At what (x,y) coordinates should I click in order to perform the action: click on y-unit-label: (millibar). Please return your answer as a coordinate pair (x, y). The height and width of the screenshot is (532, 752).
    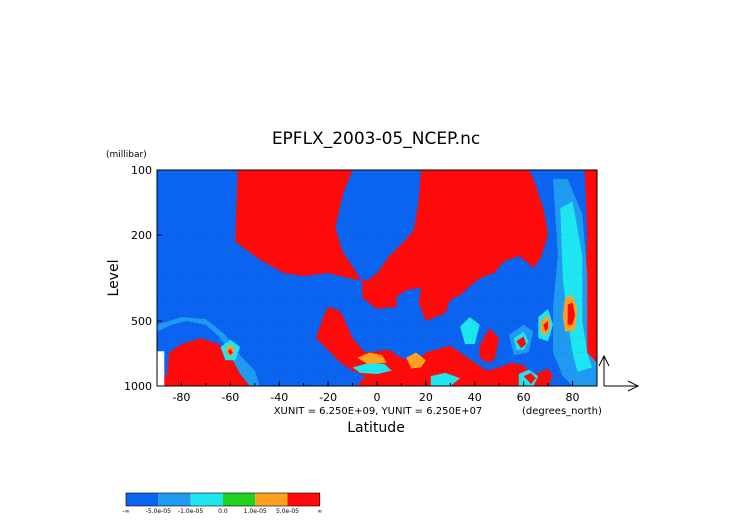
    Looking at the image, I should click on (126, 155).